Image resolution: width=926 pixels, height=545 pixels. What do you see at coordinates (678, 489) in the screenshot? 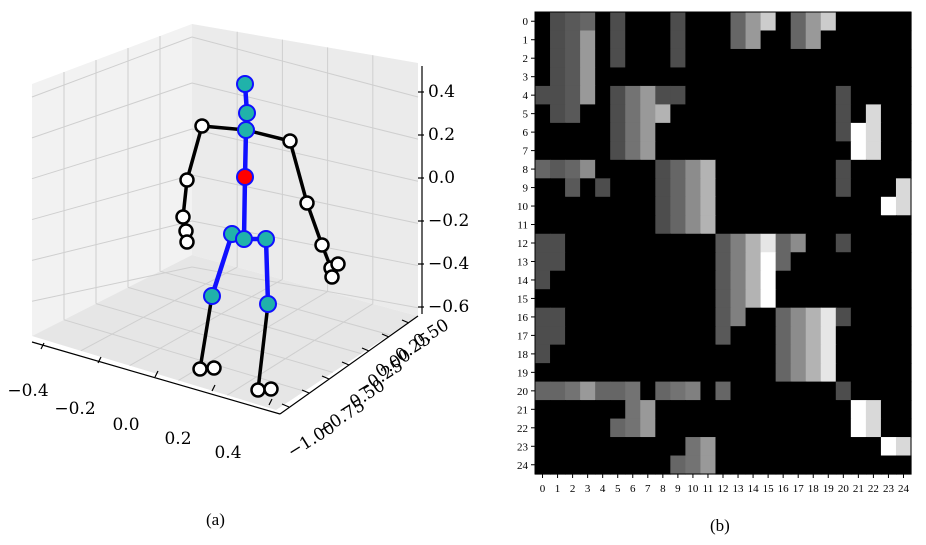
I see `x-tick-label: 9` at bounding box center [678, 489].